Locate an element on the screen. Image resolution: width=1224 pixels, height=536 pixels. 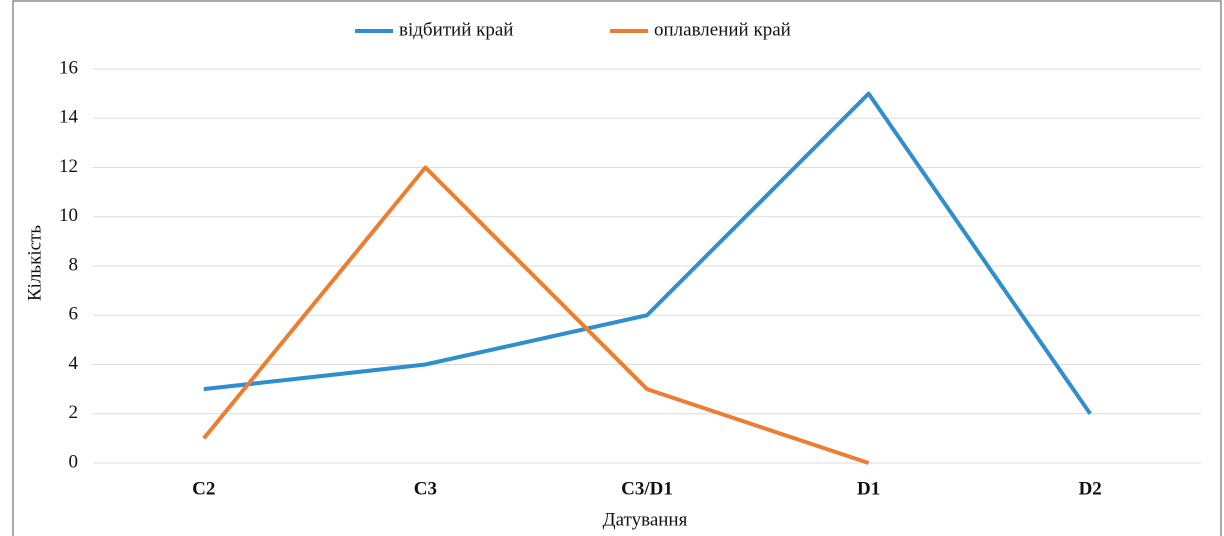
legend-label: оплавлений край is located at coordinates (722, 29).